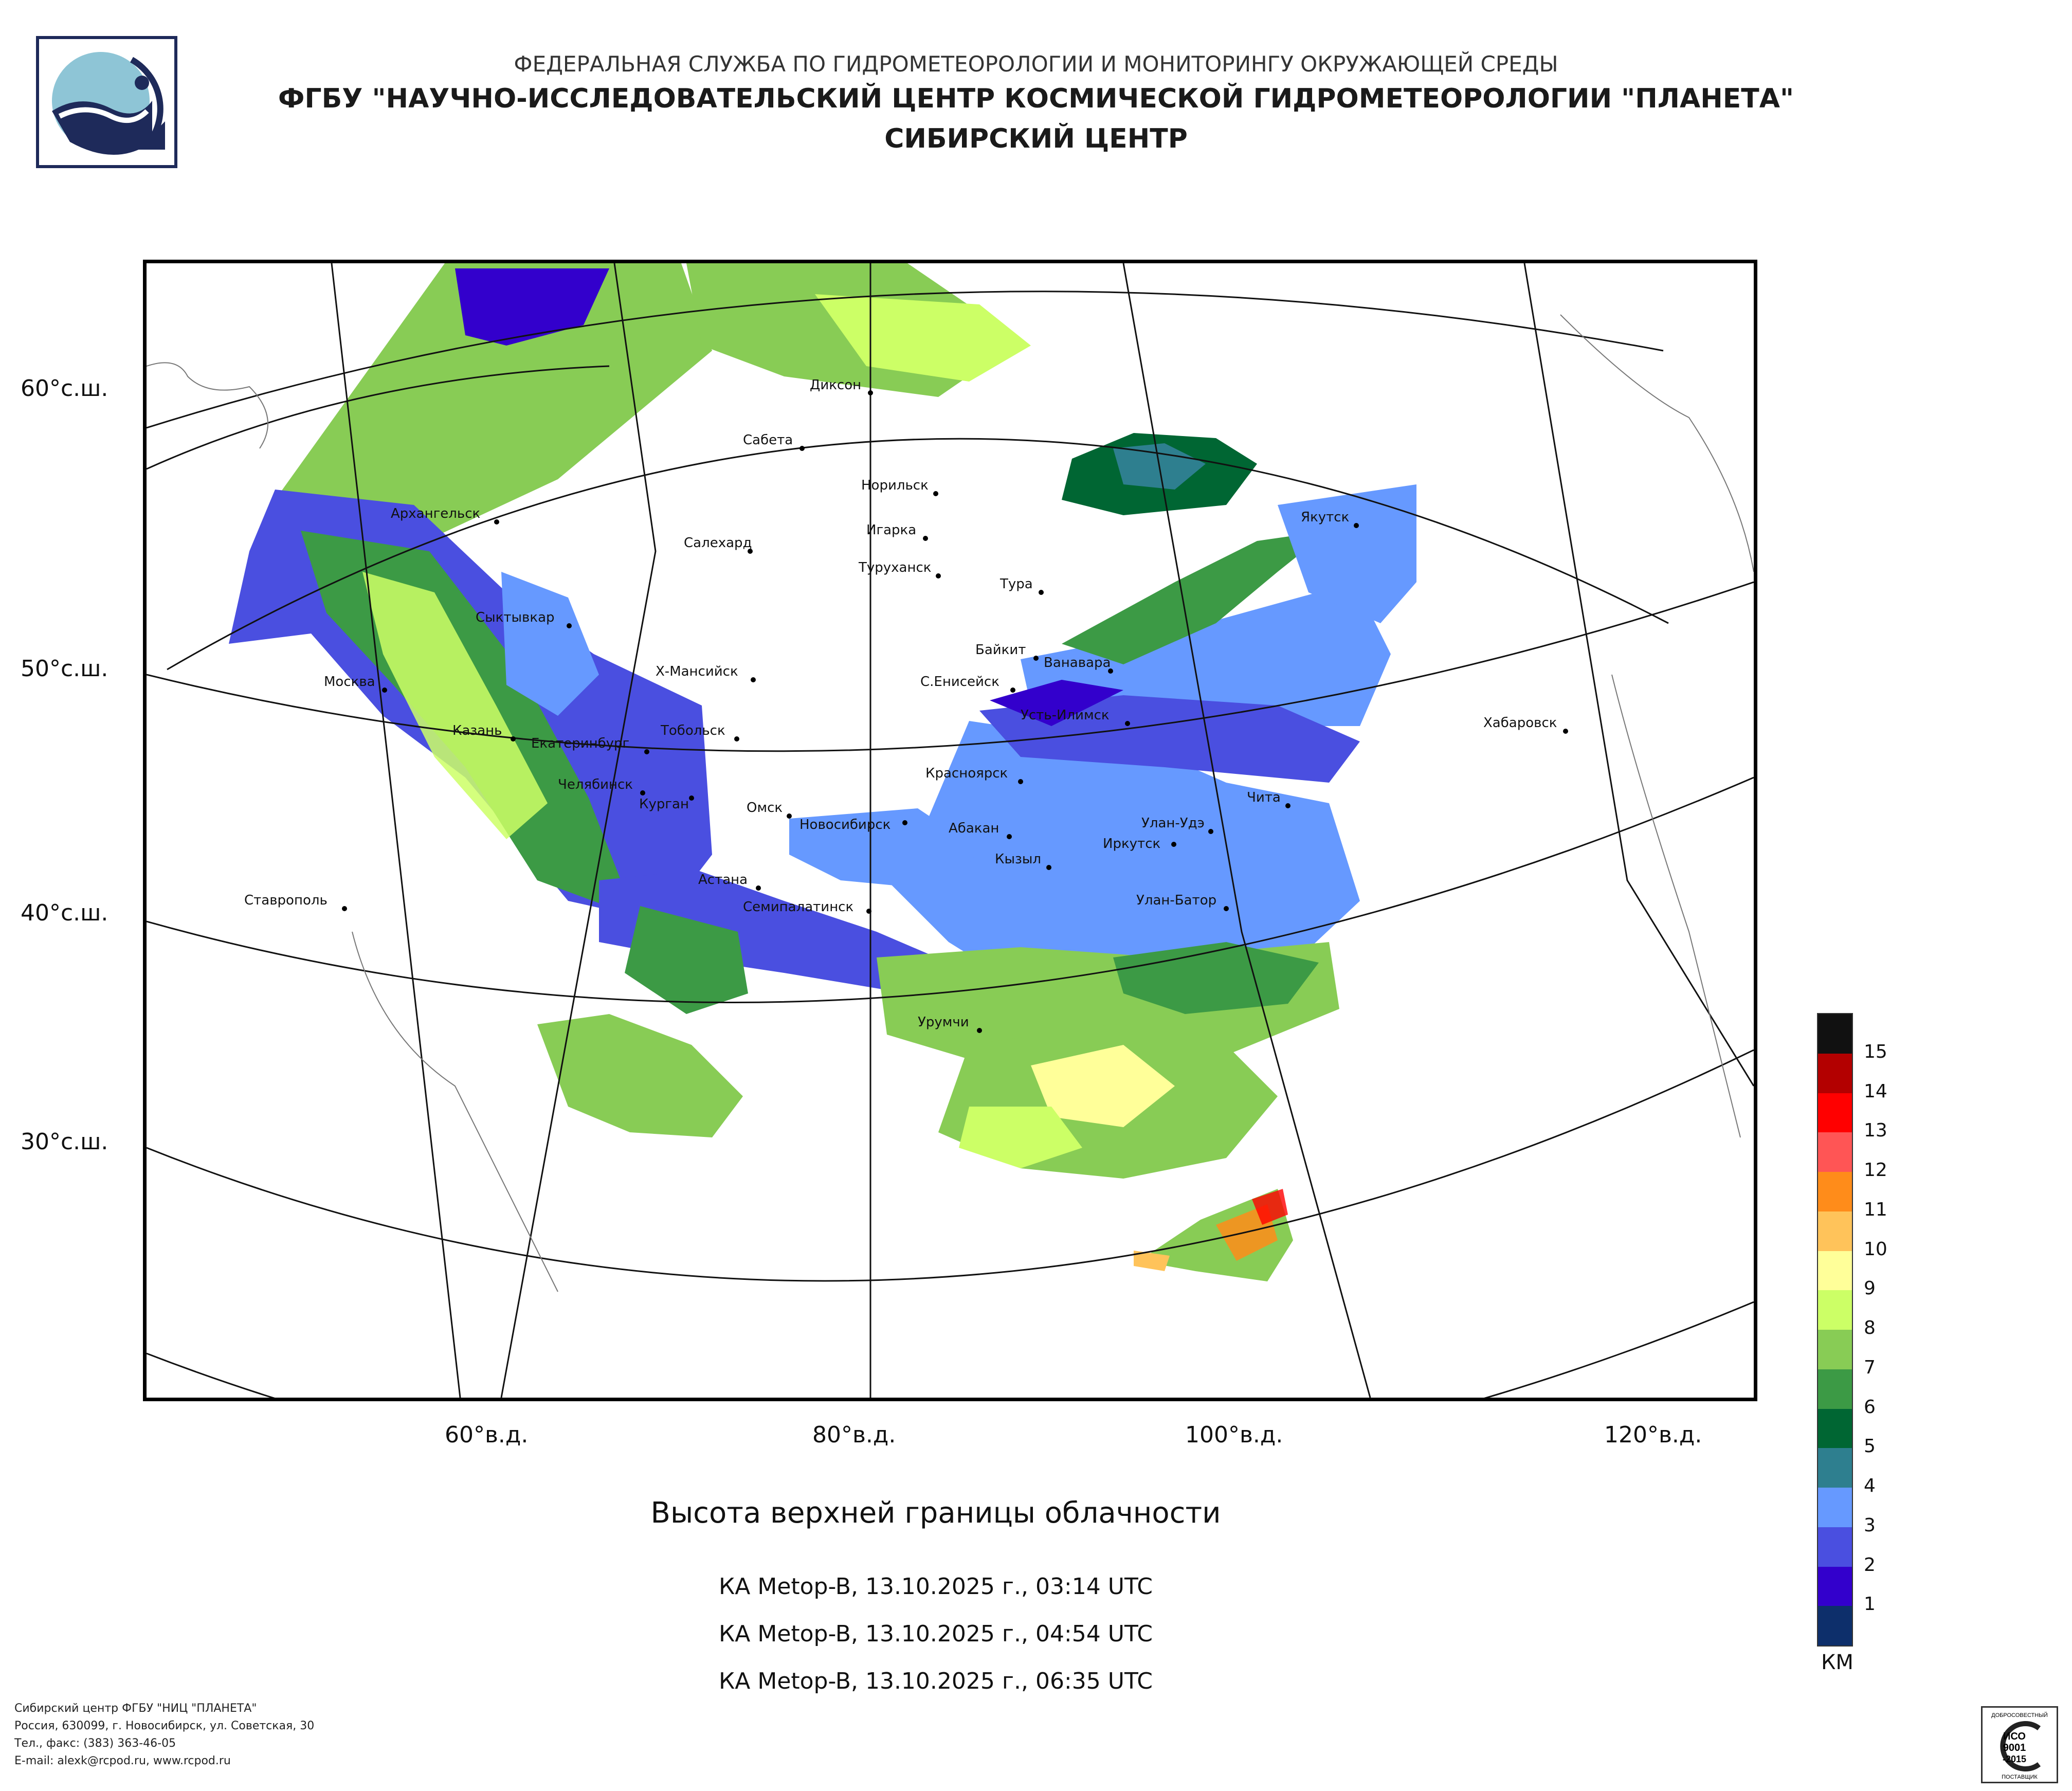 This screenshot has width=2072, height=1791. Describe the element at coordinates (1016, 584) in the screenshot. I see `svg-text: Тура` at that location.